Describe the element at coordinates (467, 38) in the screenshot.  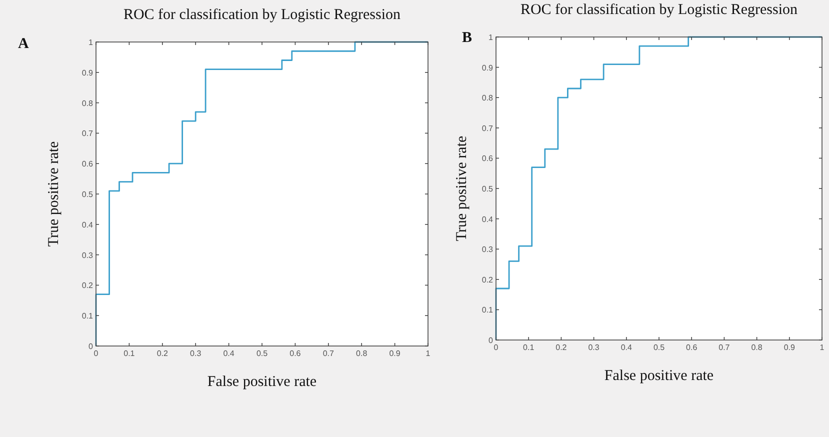
I see `text: B` at that location.